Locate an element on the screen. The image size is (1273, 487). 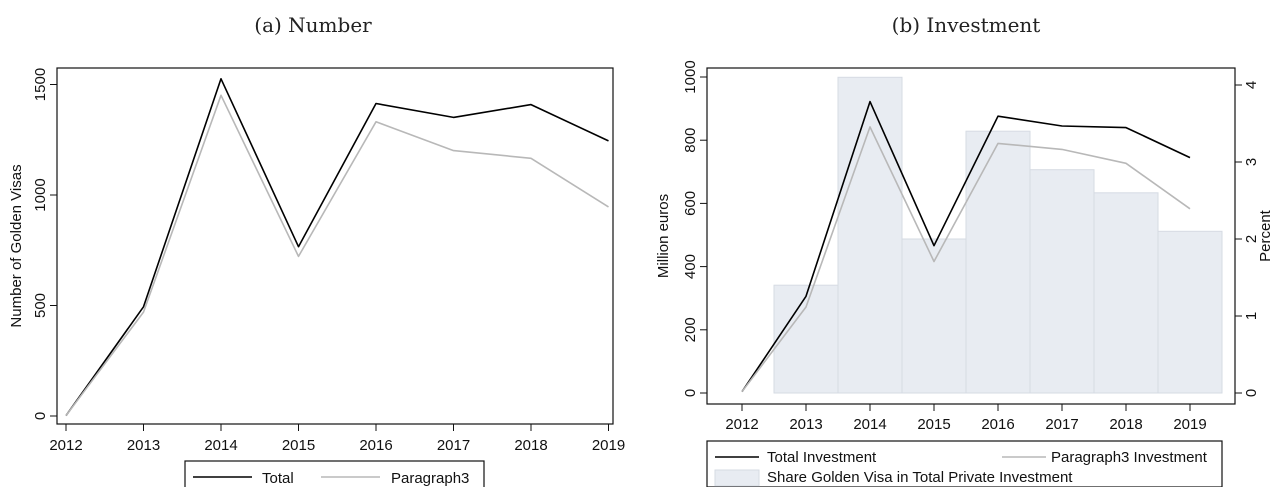
y2-tick-label: 4 is located at coordinates (1251, 85).